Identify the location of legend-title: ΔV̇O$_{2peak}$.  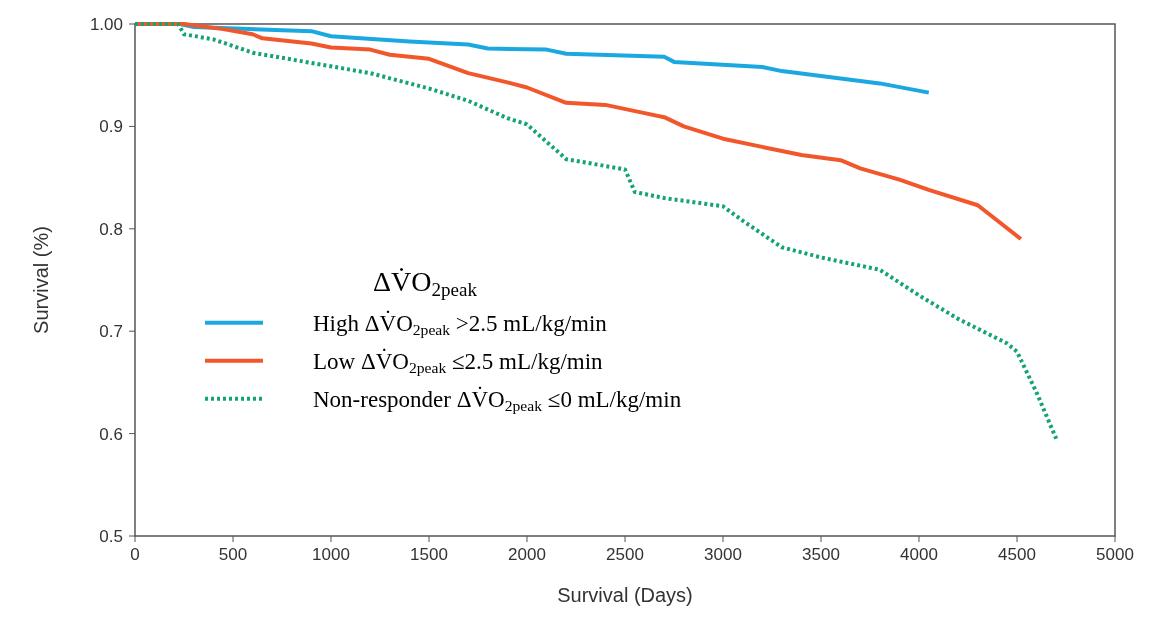
(425, 282).